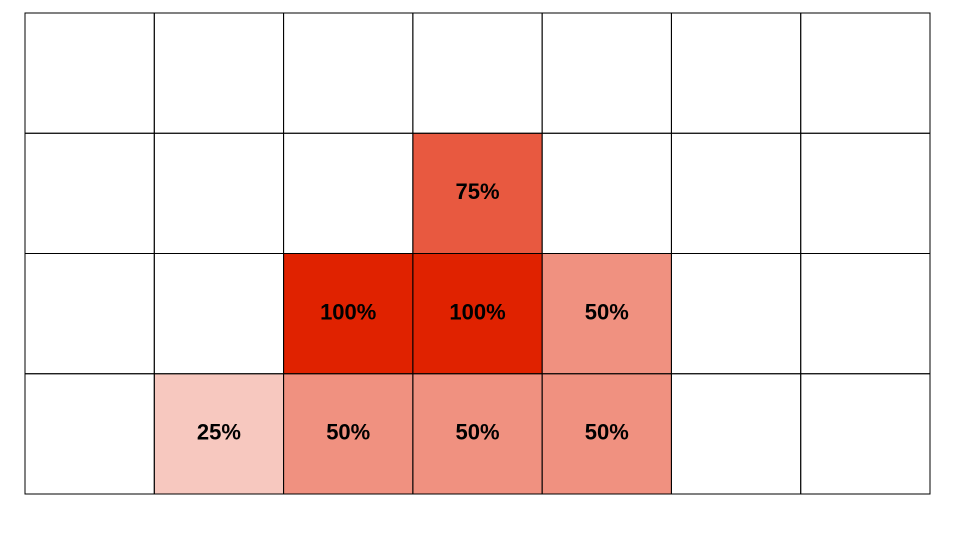  I want to click on value-label: 25%, so click(219, 432).